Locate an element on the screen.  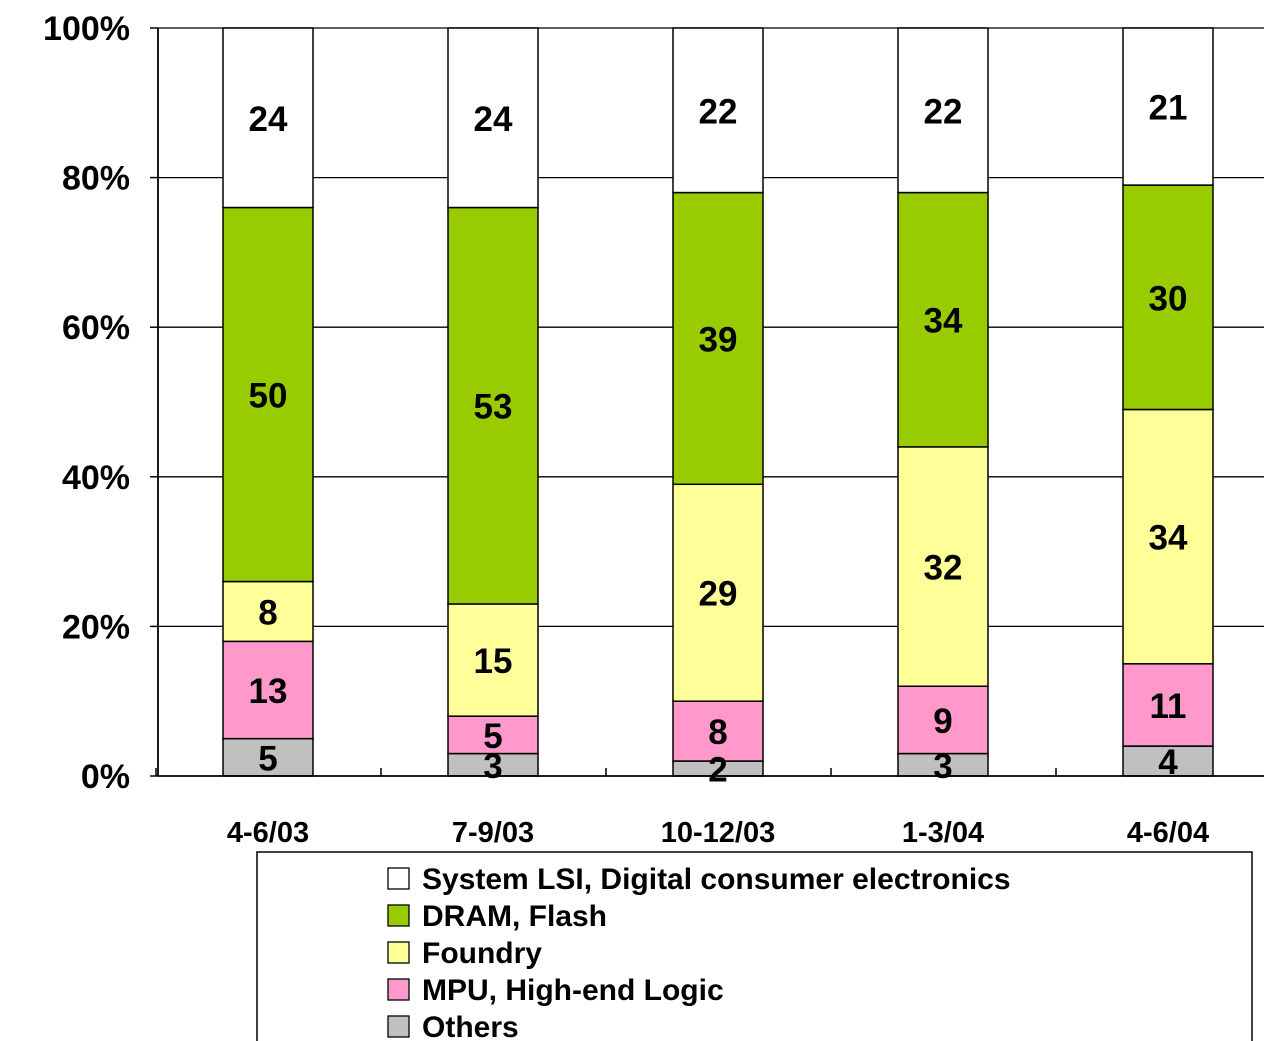
data-label: 11 is located at coordinates (1168, 706).